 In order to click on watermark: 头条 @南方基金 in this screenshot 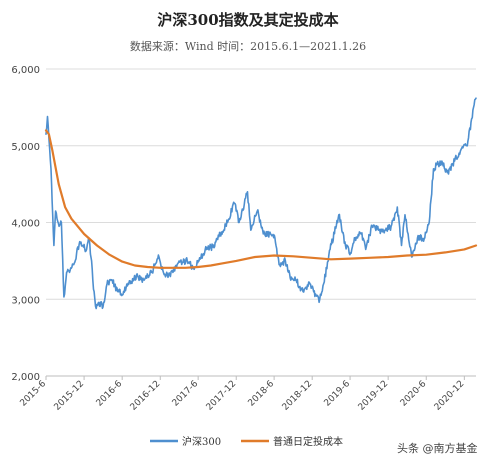, I will do `click(437, 448)`.